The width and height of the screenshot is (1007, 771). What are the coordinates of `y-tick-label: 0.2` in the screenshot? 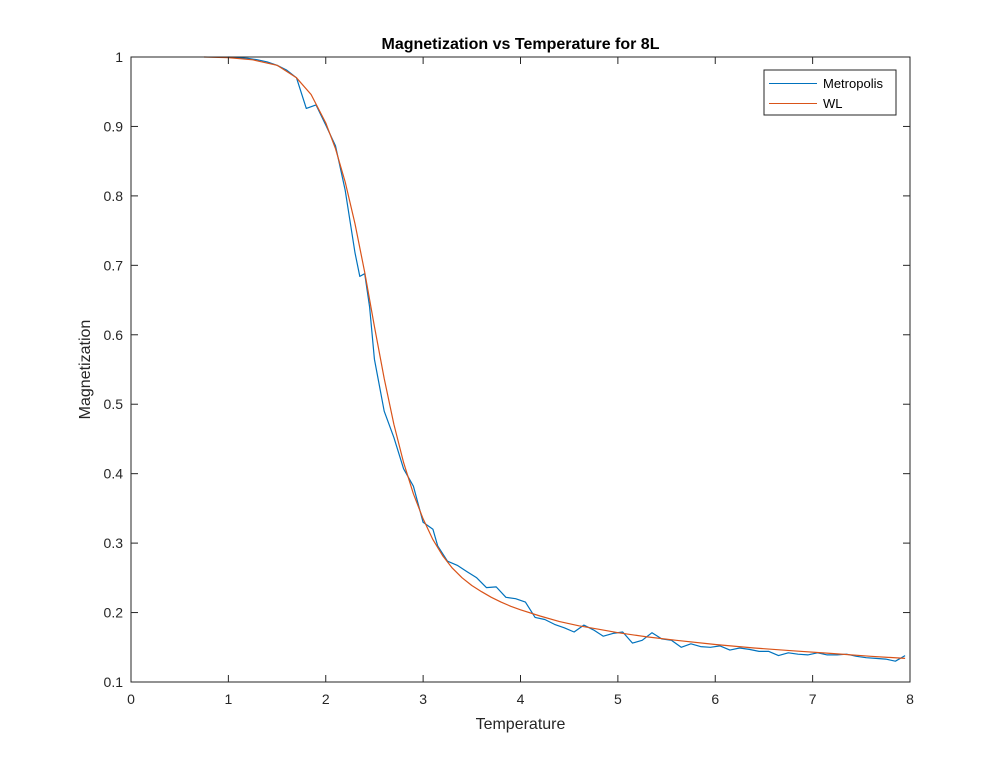 It's located at (114, 613).